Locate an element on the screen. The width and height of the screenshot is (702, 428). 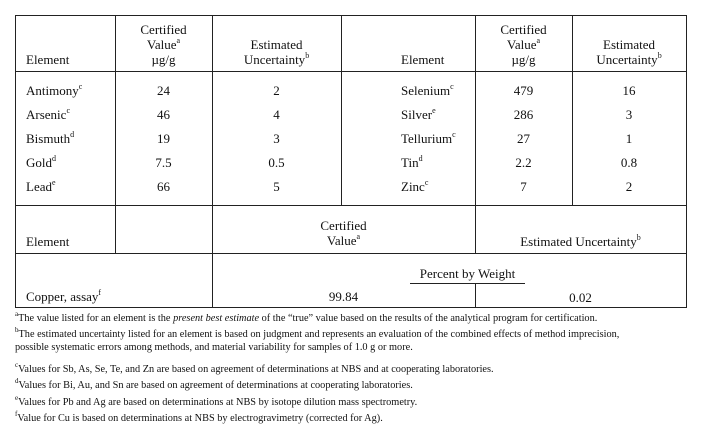
row-element: Bismuthd is located at coordinates (50, 138).